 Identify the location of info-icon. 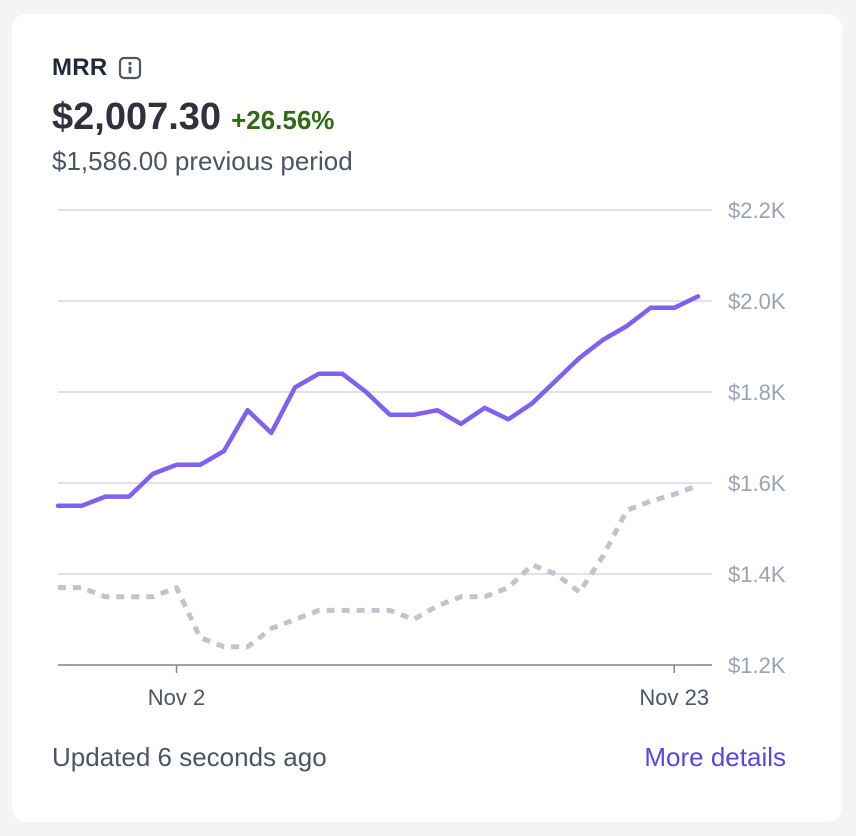
(130, 68).